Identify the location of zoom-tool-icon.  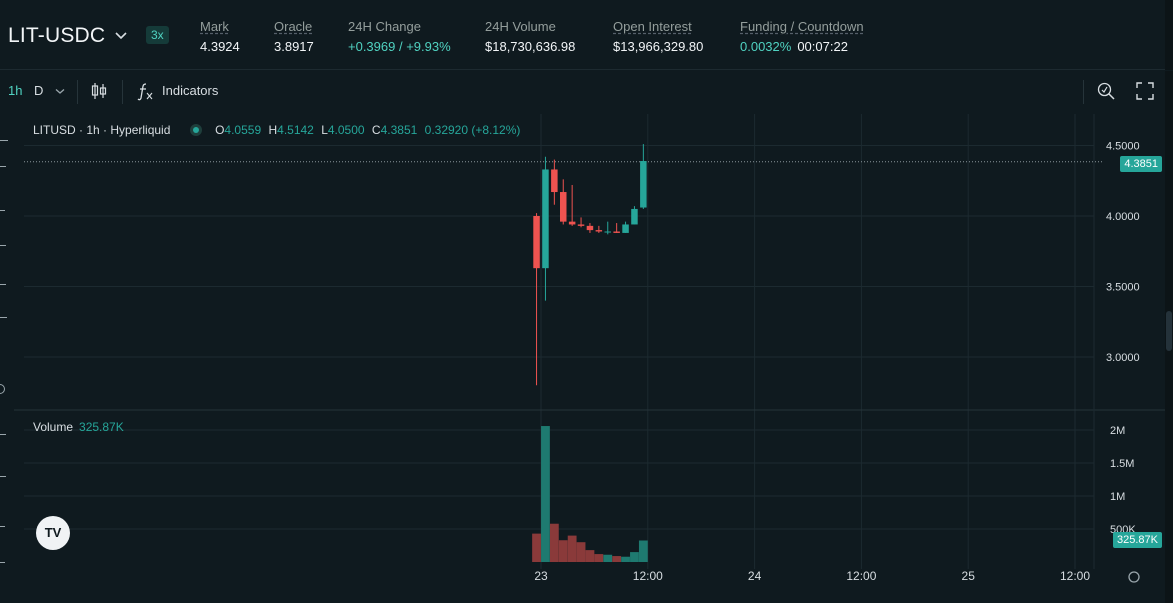
(3, 476).